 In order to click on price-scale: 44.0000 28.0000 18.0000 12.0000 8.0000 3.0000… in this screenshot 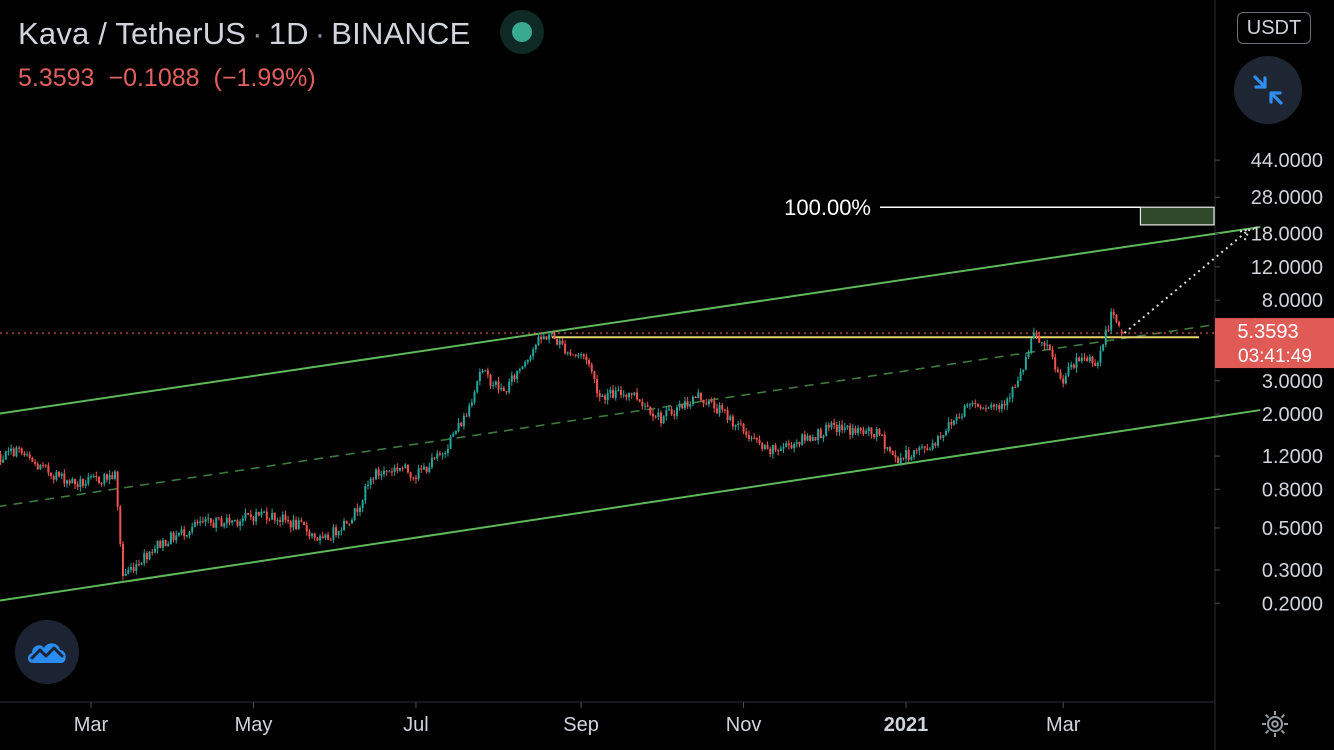, I will do `click(1274, 382)`.